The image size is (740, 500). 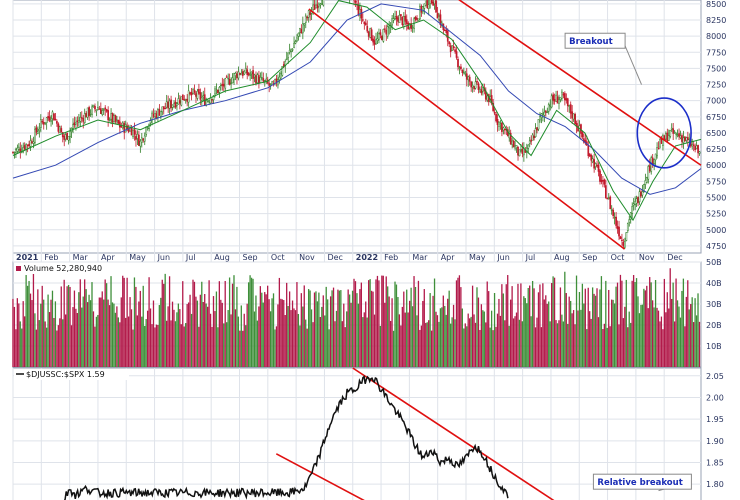 What do you see at coordinates (81, 257) in the screenshot?
I see `x-tick-label: Mar` at bounding box center [81, 257].